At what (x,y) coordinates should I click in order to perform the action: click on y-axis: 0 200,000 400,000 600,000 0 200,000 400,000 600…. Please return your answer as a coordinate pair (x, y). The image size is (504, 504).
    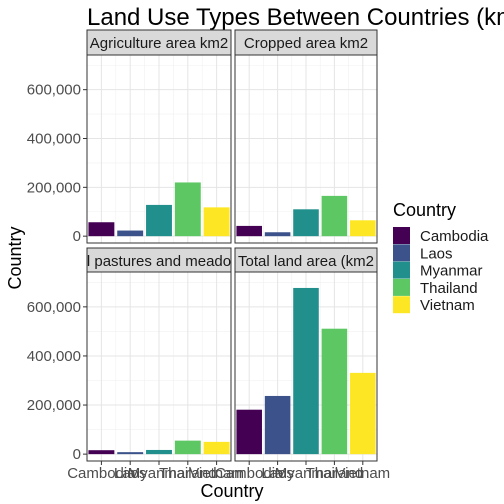
    Looking at the image, I should click on (57, 272).